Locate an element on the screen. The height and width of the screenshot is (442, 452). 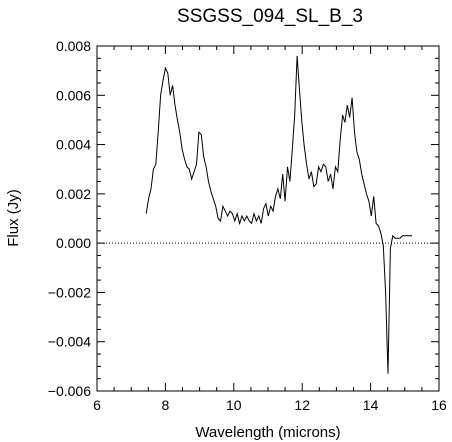
x-axis-label: Wavelength (microns) is located at coordinates (267, 432).